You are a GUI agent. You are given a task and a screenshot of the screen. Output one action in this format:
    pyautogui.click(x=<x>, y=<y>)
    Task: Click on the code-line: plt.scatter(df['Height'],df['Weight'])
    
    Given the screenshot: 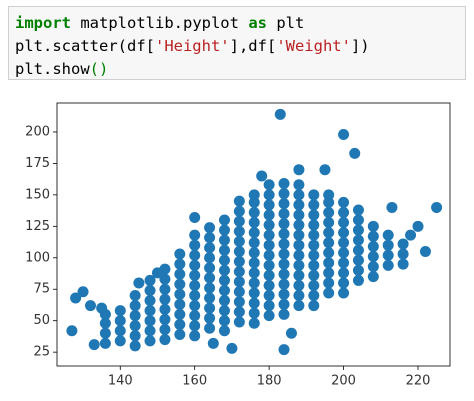 What is the action you would take?
    pyautogui.click(x=237, y=46)
    